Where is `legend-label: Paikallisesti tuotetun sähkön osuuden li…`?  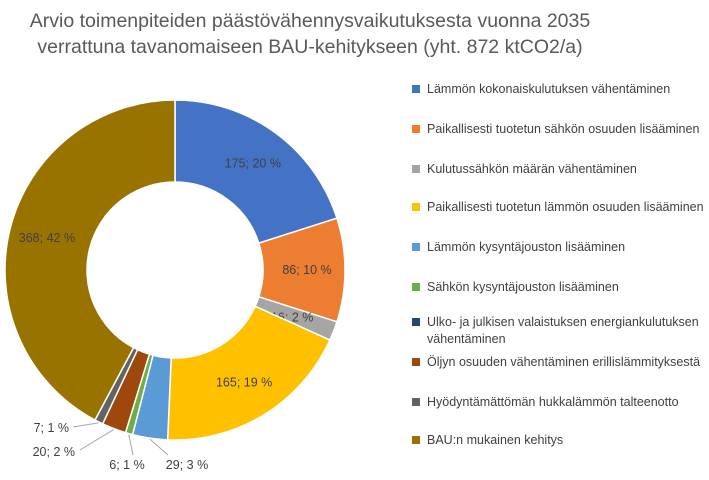
legend-label: Paikallisesti tuotetun sähkön osuuden li… is located at coordinates (563, 129).